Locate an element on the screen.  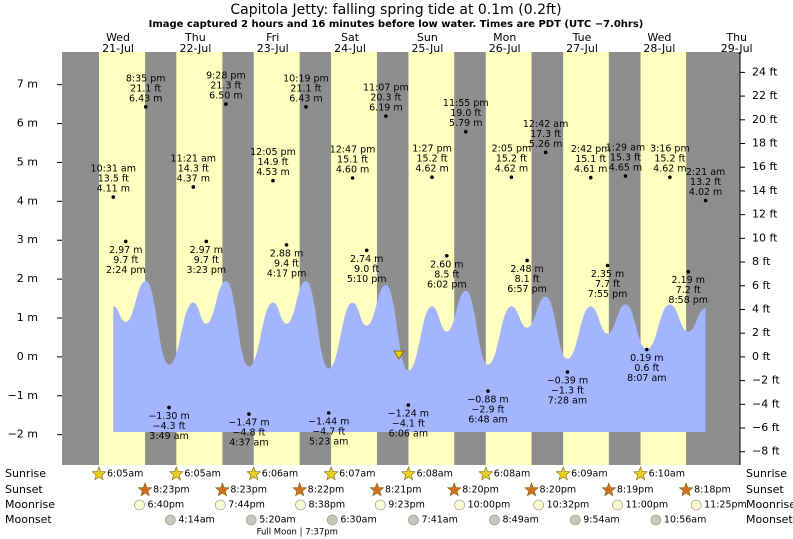
moonset-time: 6:30am is located at coordinates (358, 520).